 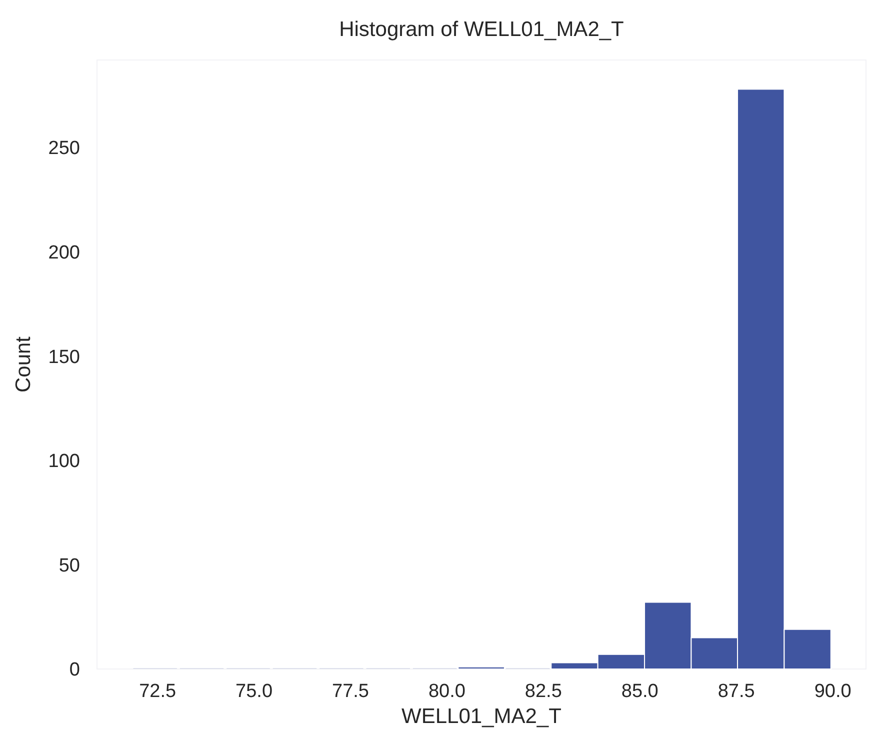 I want to click on chart-title: Histogram of WELL01_MA2_T, so click(x=481, y=29).